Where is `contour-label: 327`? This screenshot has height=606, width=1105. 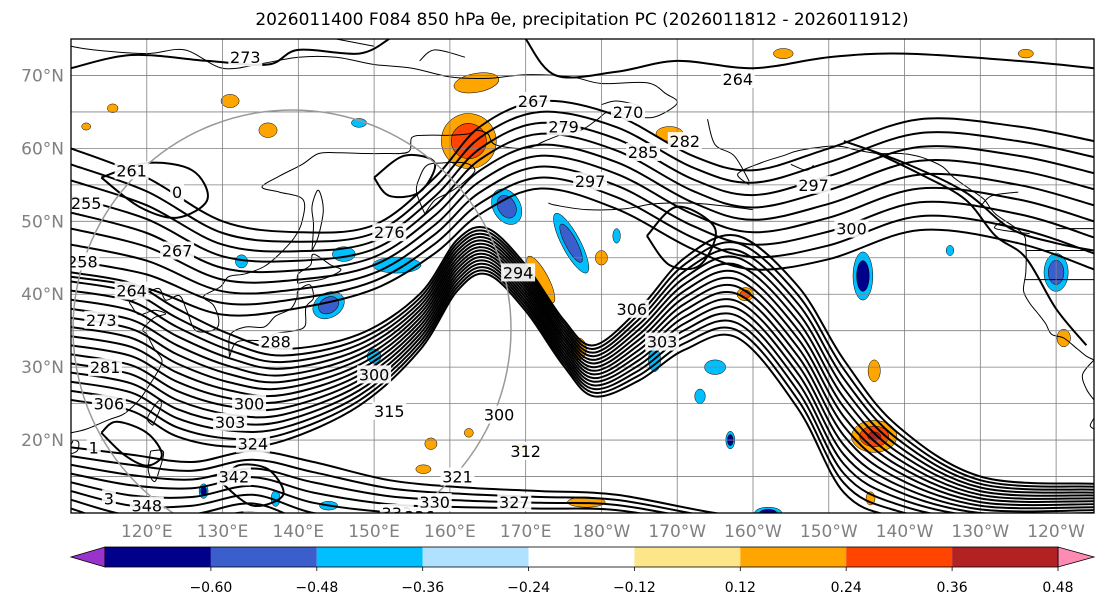 contour-label: 327 is located at coordinates (514, 502).